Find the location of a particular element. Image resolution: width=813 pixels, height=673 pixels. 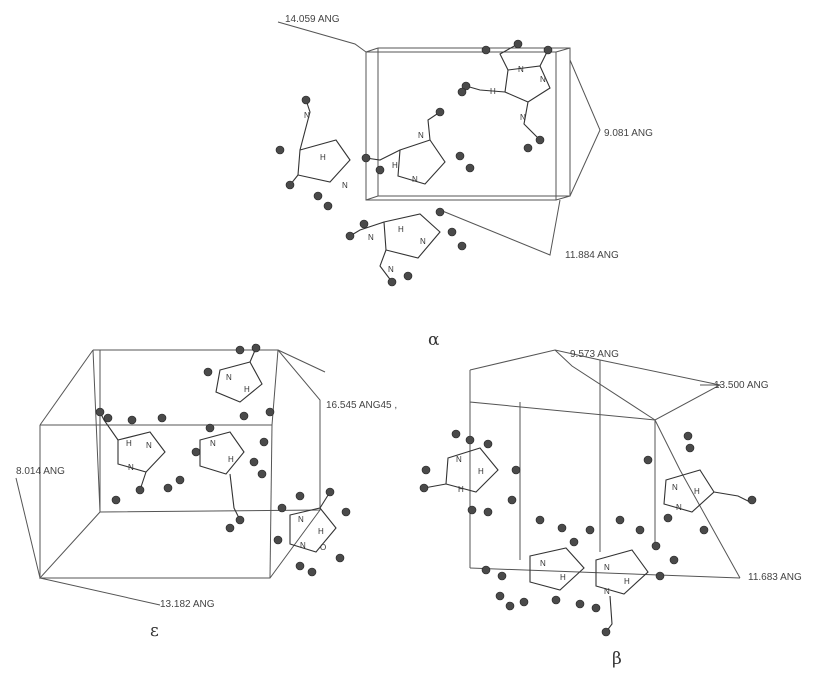

beta-symbol: β is located at coordinates (617, 659).